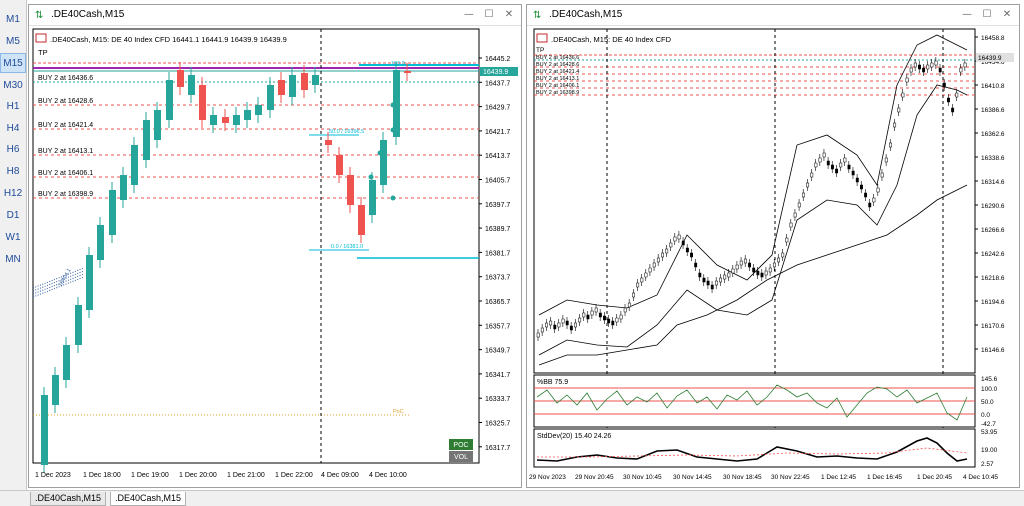  I want to click on tf-h8: H8, so click(13, 171).